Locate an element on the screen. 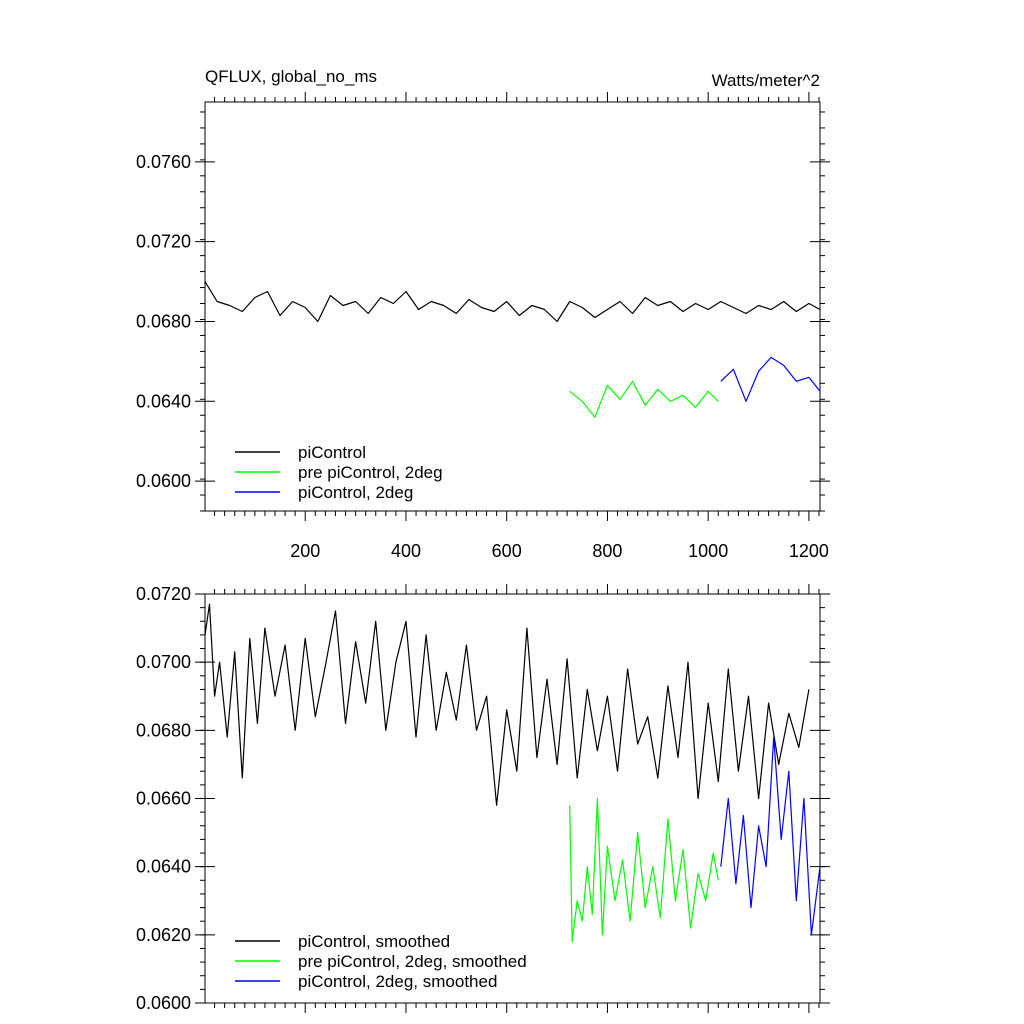 The width and height of the screenshot is (1024, 1024). x-tick-label: 1000 is located at coordinates (708, 551).